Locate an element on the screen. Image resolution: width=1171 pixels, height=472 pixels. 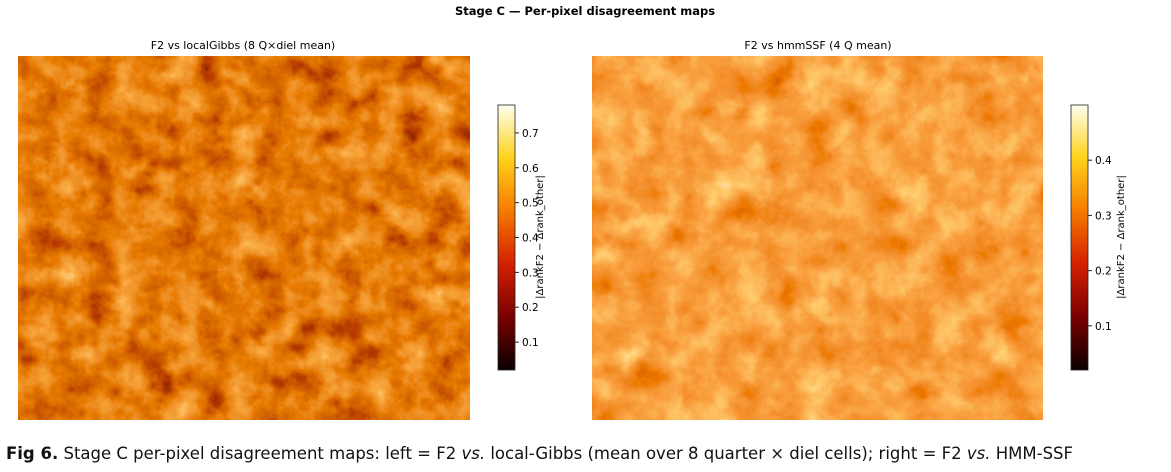
caption-label: Fig 6. is located at coordinates (32, 453).